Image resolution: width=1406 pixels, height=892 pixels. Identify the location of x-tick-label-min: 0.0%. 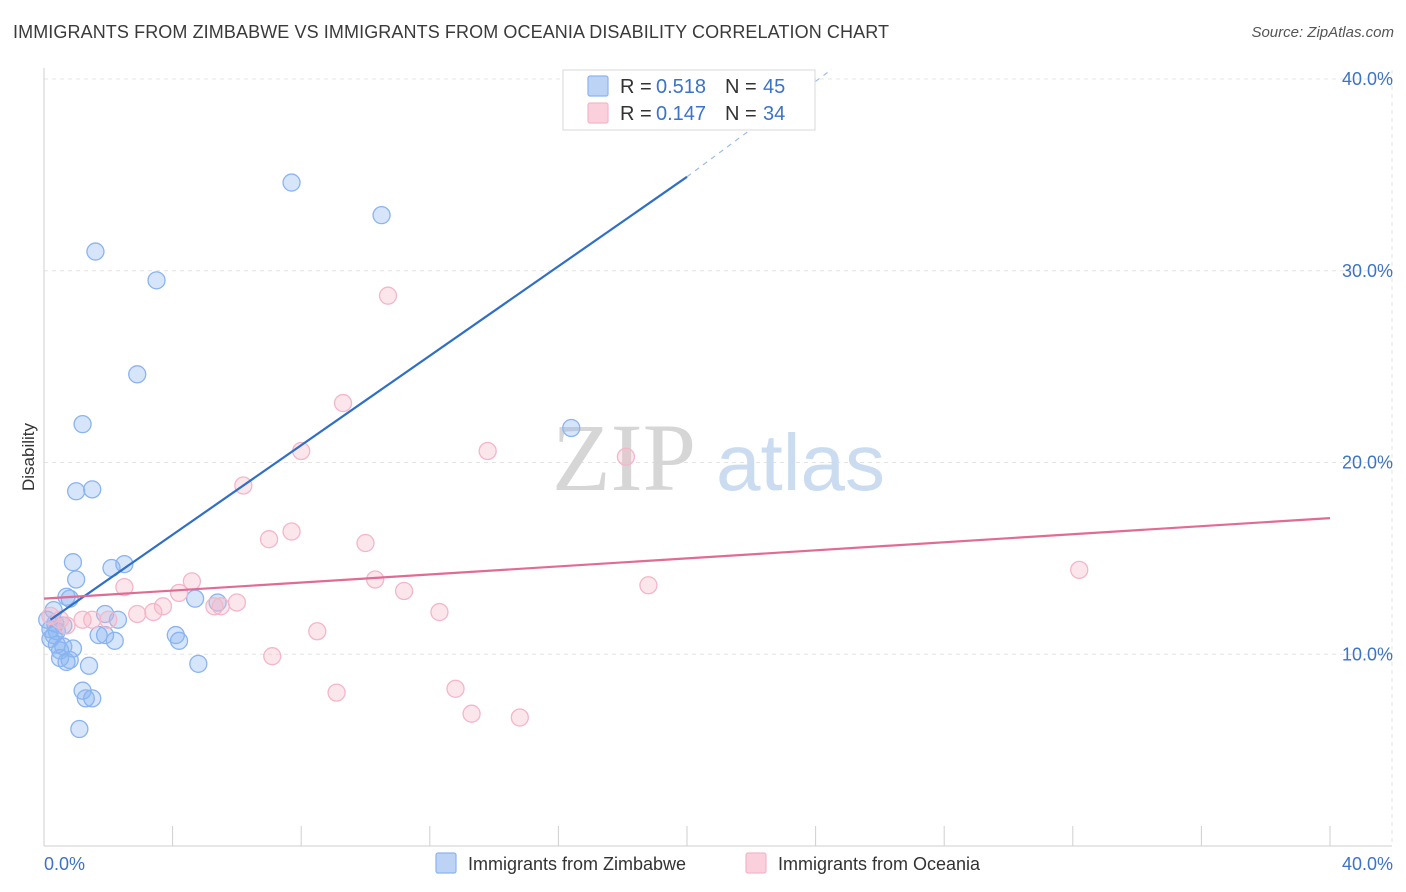
(64, 864).